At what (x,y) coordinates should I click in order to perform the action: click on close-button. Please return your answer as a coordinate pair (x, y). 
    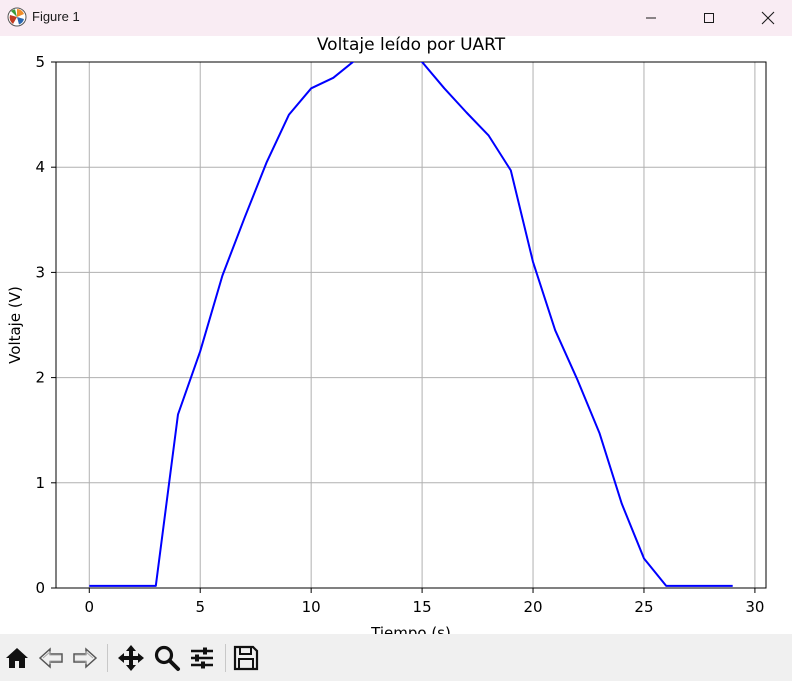
    Looking at the image, I should click on (768, 18).